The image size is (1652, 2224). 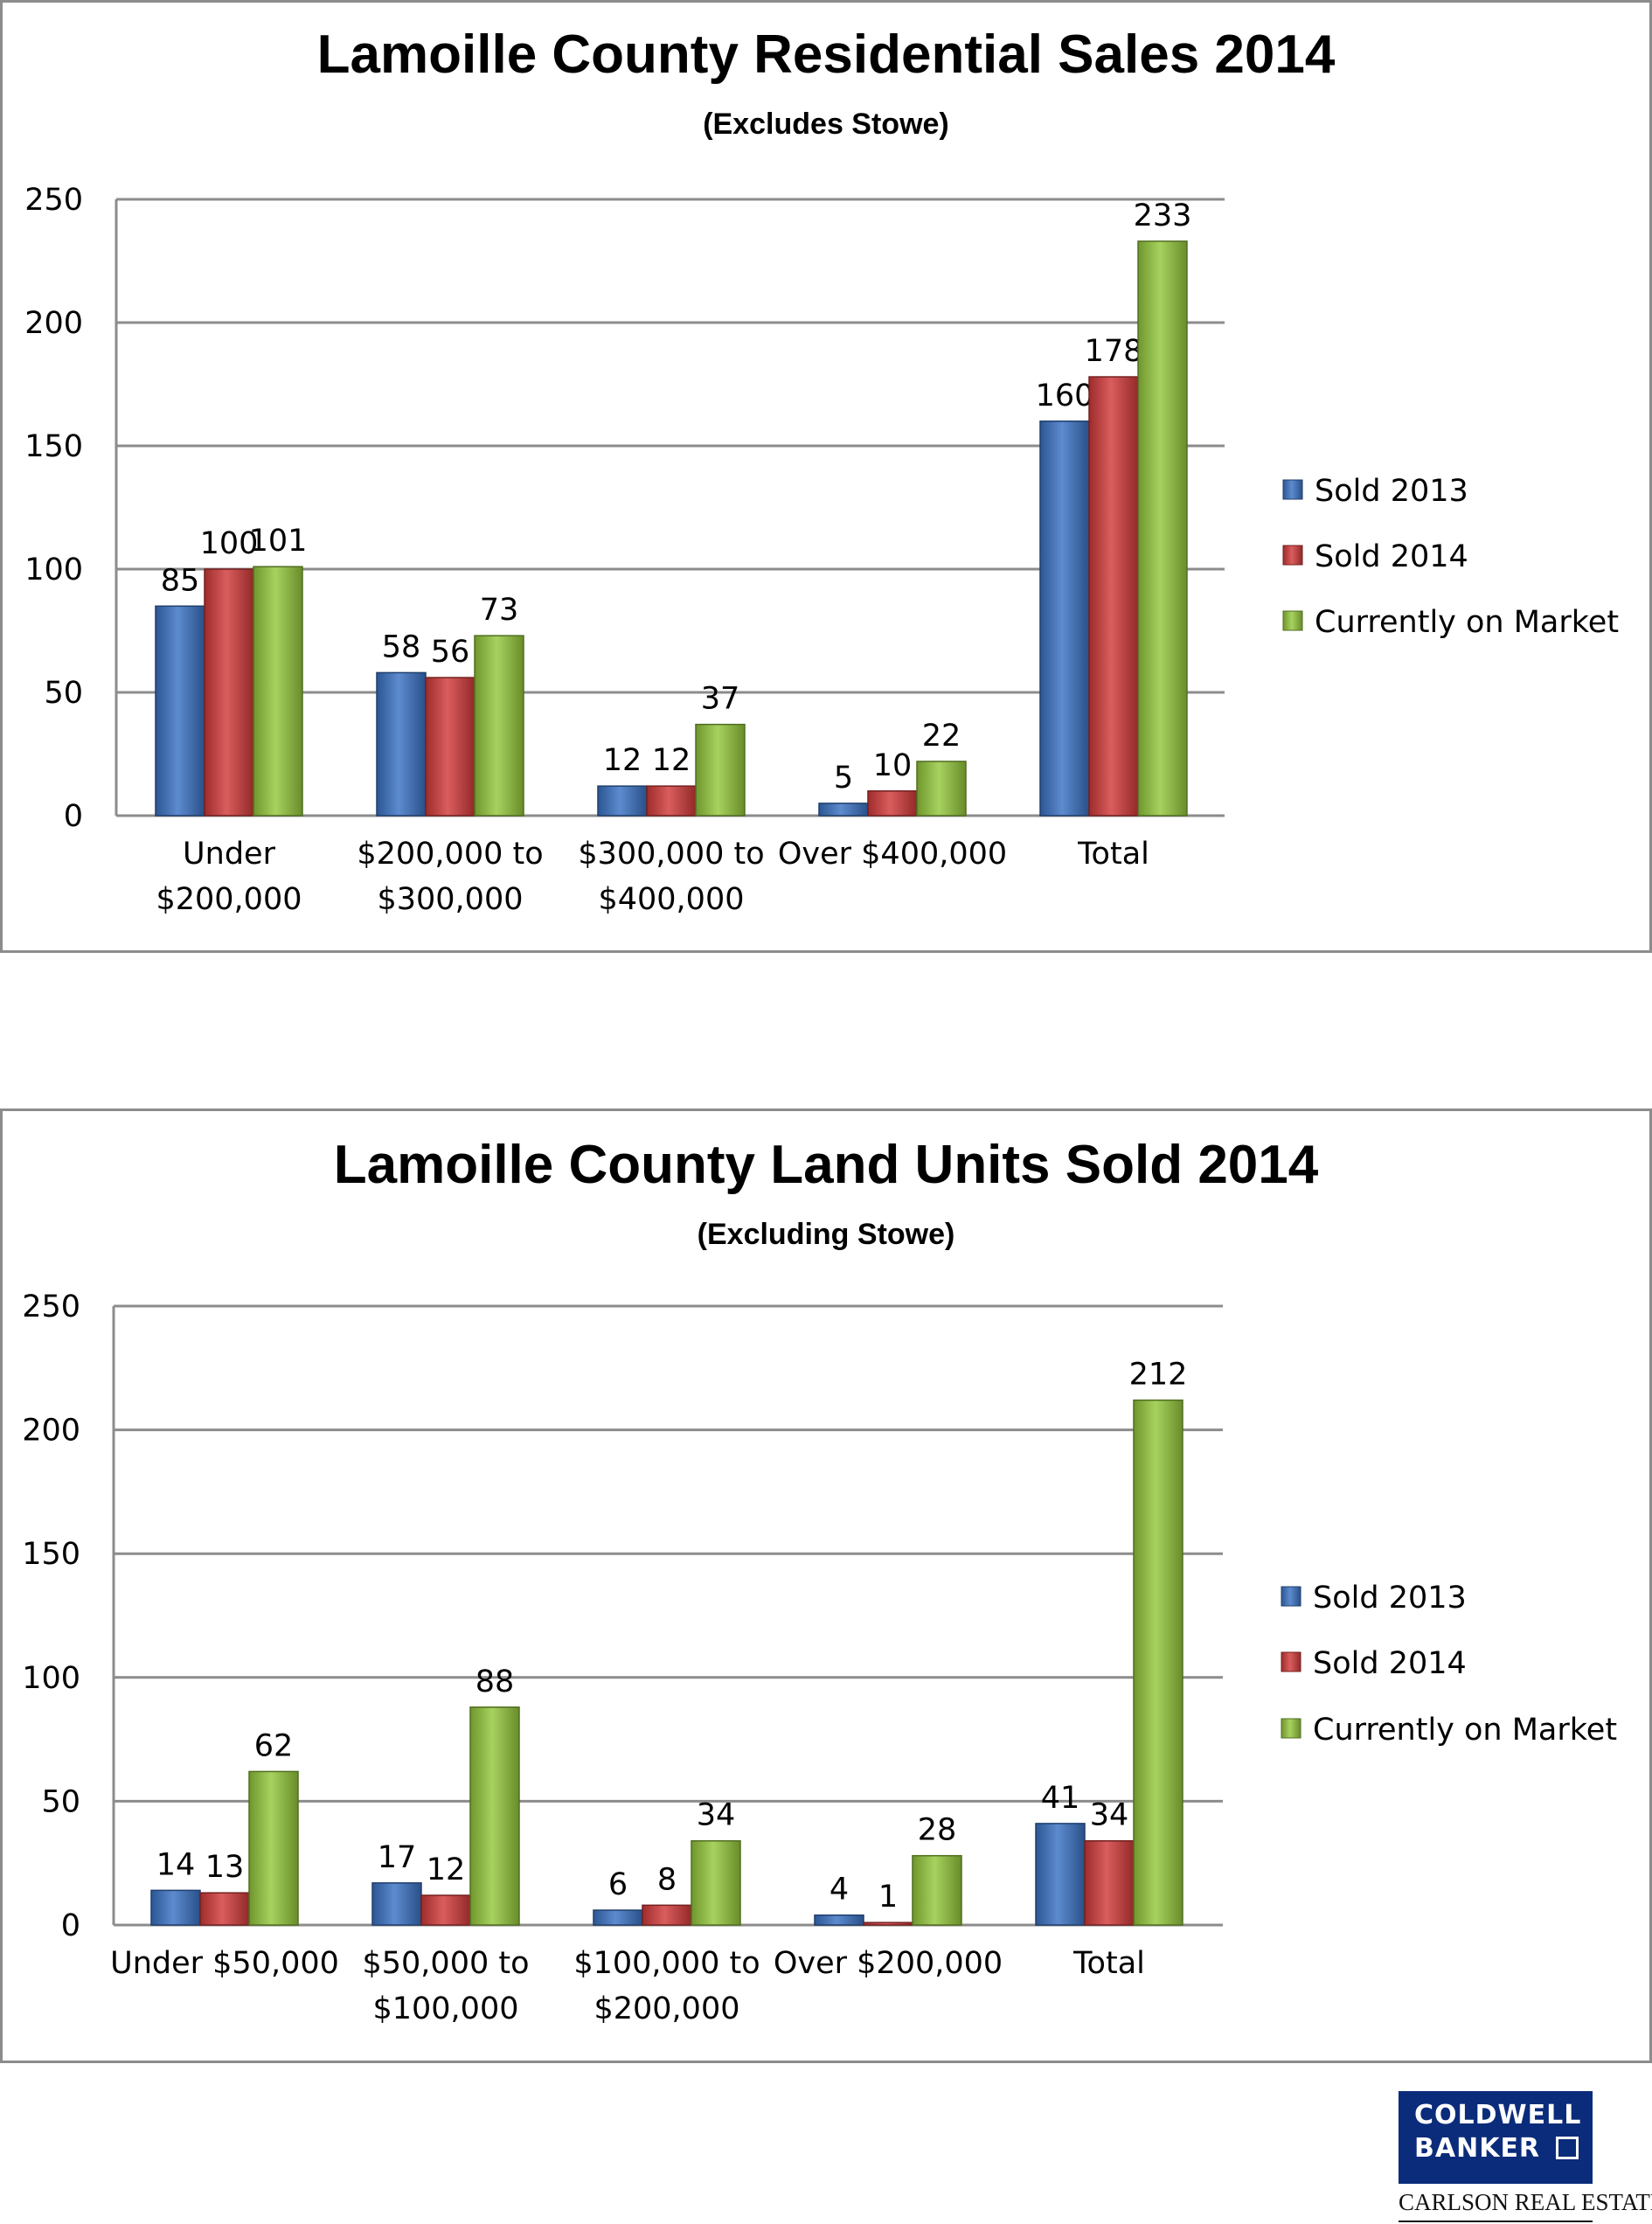 What do you see at coordinates (671, 900) in the screenshot?
I see `category-label: $400,000` at bounding box center [671, 900].